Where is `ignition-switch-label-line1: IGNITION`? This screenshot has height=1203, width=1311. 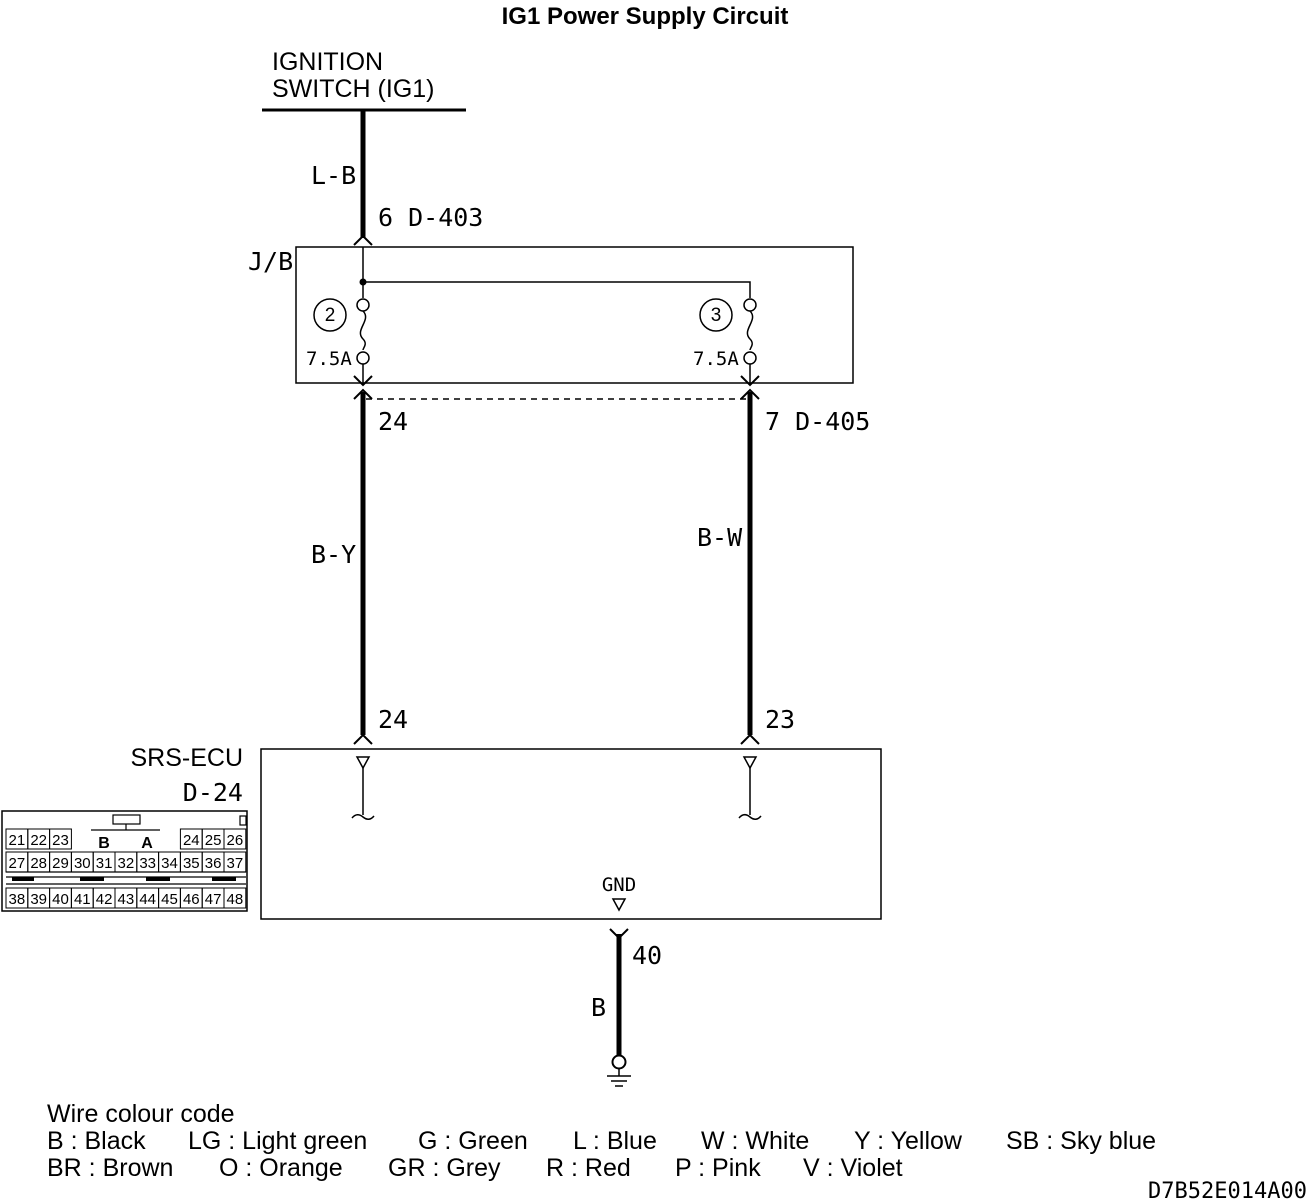
ignition-switch-label-line1: IGNITION is located at coordinates (327, 62).